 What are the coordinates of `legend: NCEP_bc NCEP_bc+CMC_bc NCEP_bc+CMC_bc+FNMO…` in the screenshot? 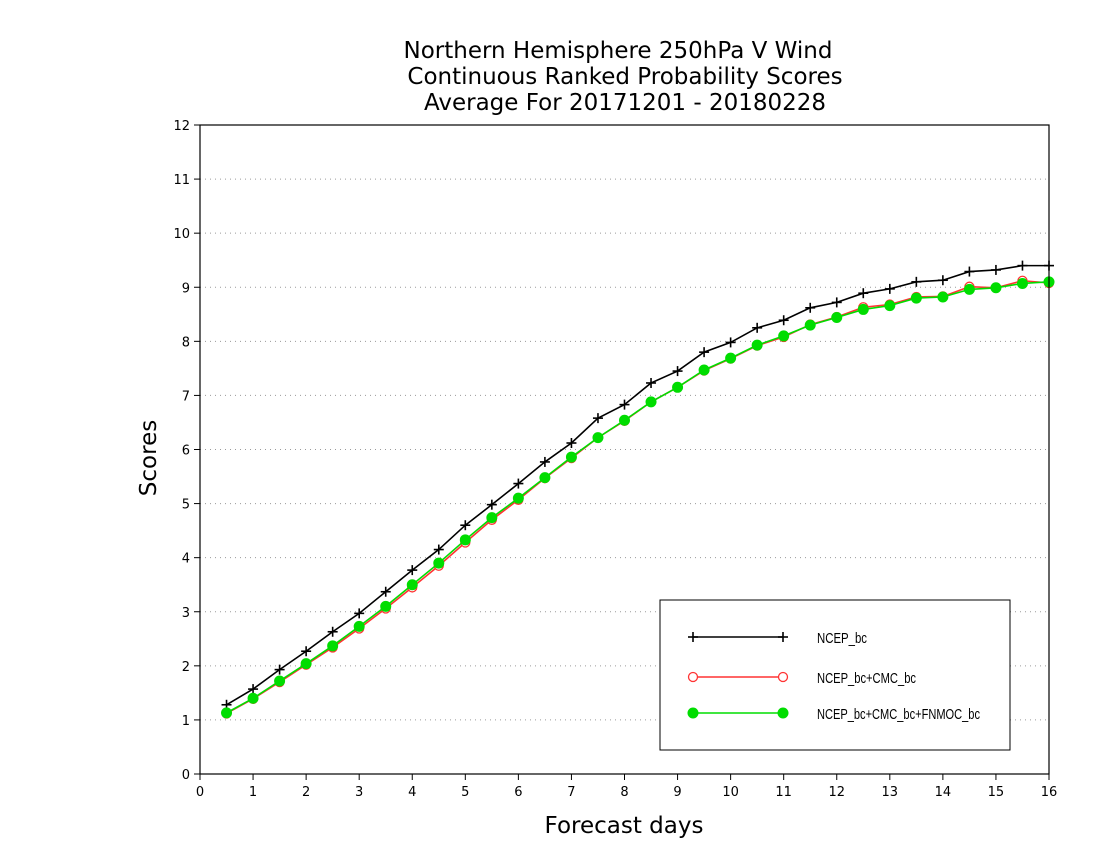 It's located at (835, 675).